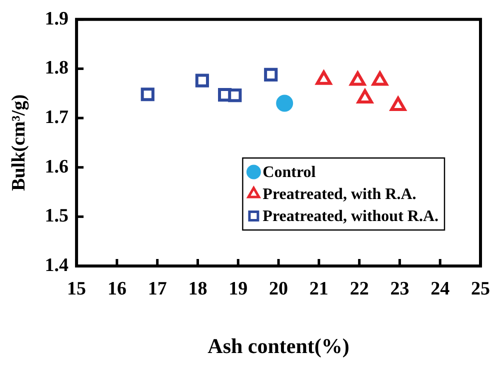  I want to click on x-tick-label: 25, so click(480, 289).